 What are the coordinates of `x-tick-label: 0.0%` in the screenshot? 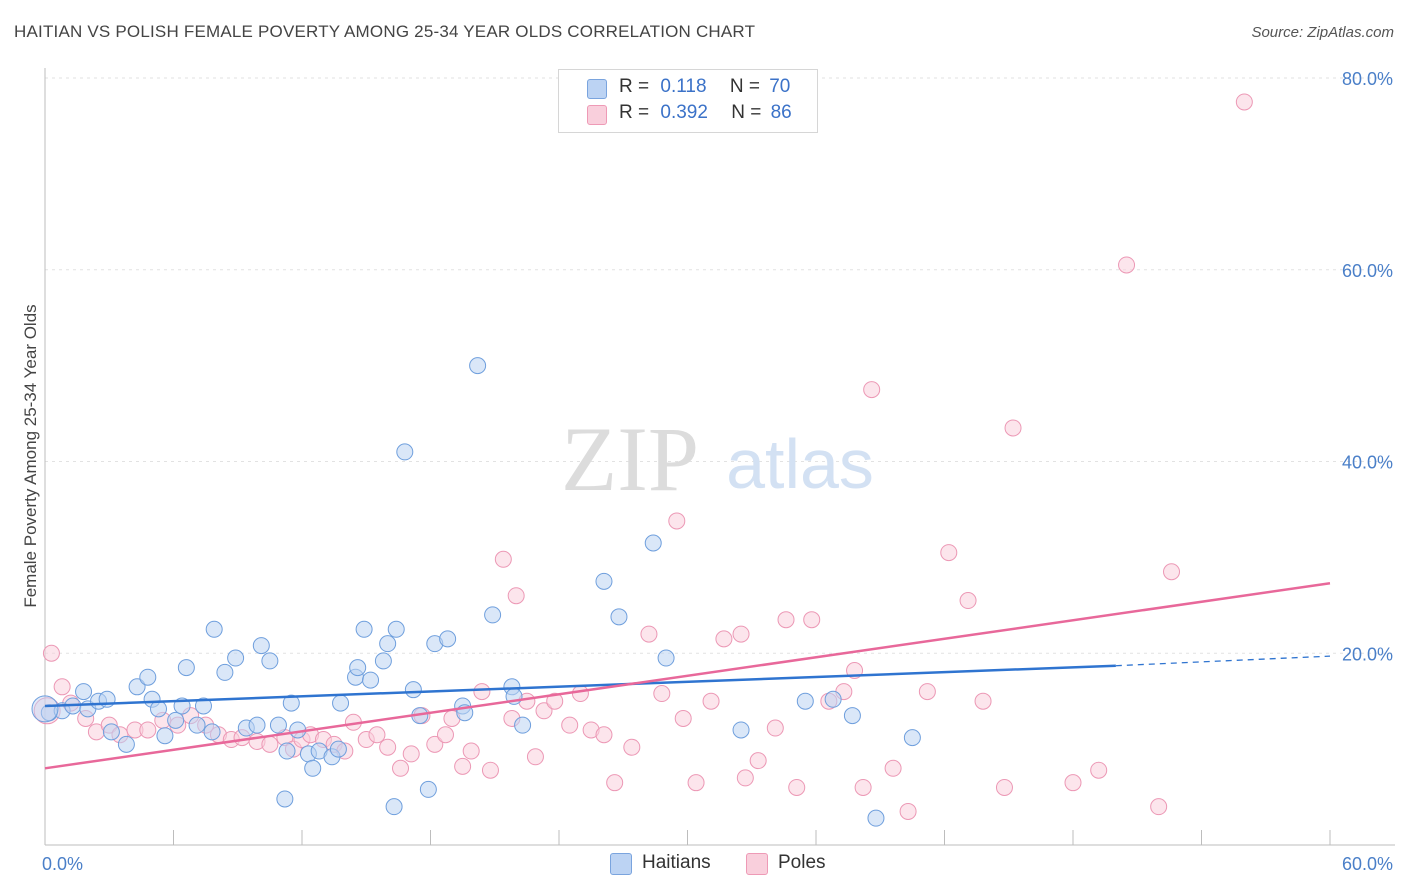 It's located at (62, 864).